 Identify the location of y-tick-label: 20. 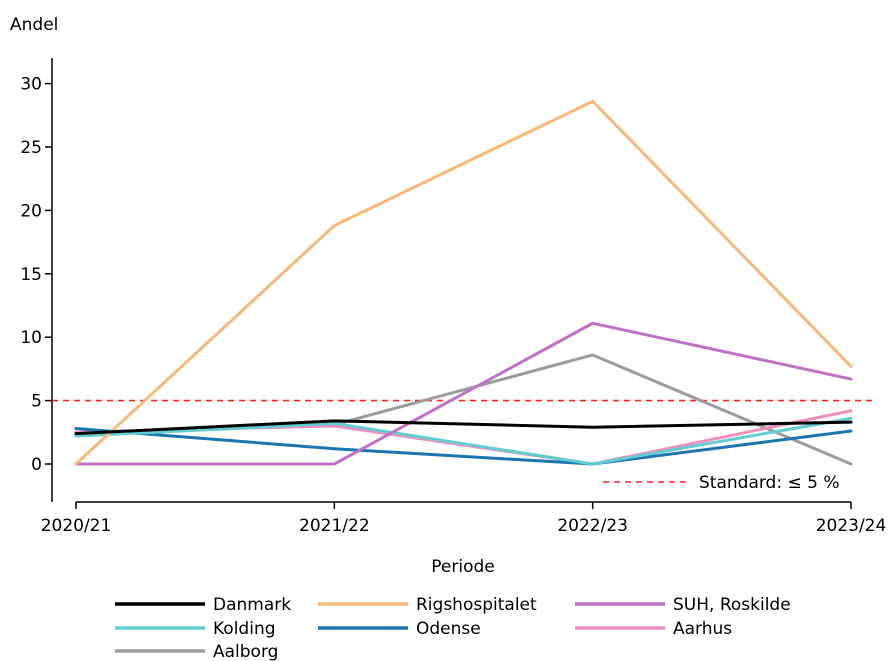
(31, 211).